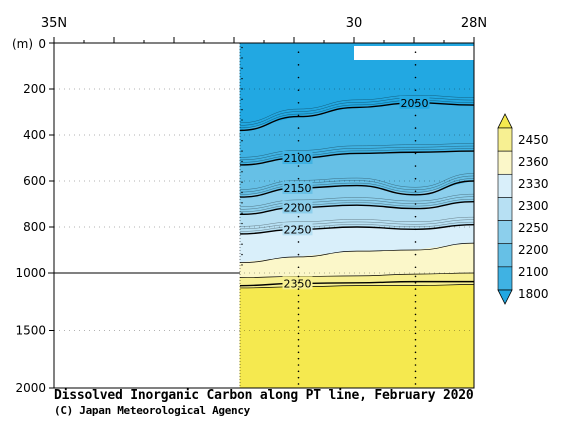  What do you see at coordinates (34, 135) in the screenshot?
I see `y-tick-label: 400` at bounding box center [34, 135].